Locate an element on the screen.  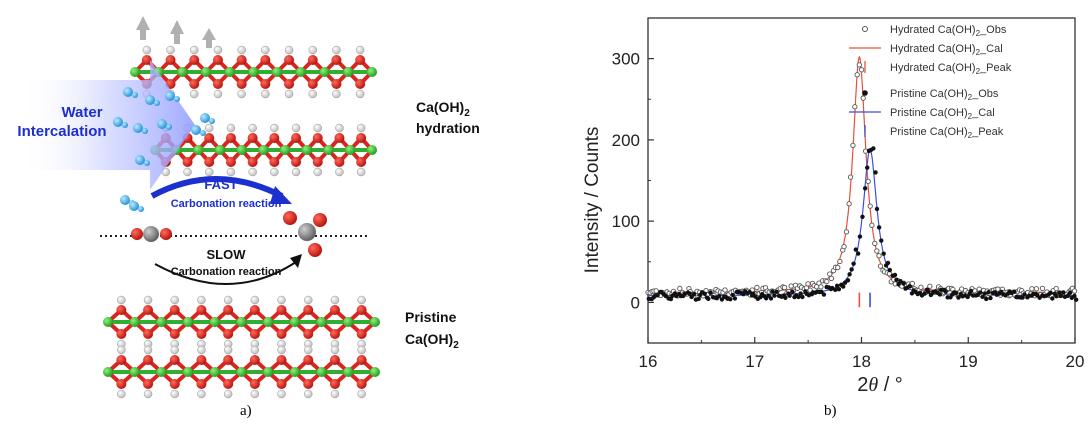
legend-label: Pristine Ca(OH)2_Peak is located at coordinates (947, 133).